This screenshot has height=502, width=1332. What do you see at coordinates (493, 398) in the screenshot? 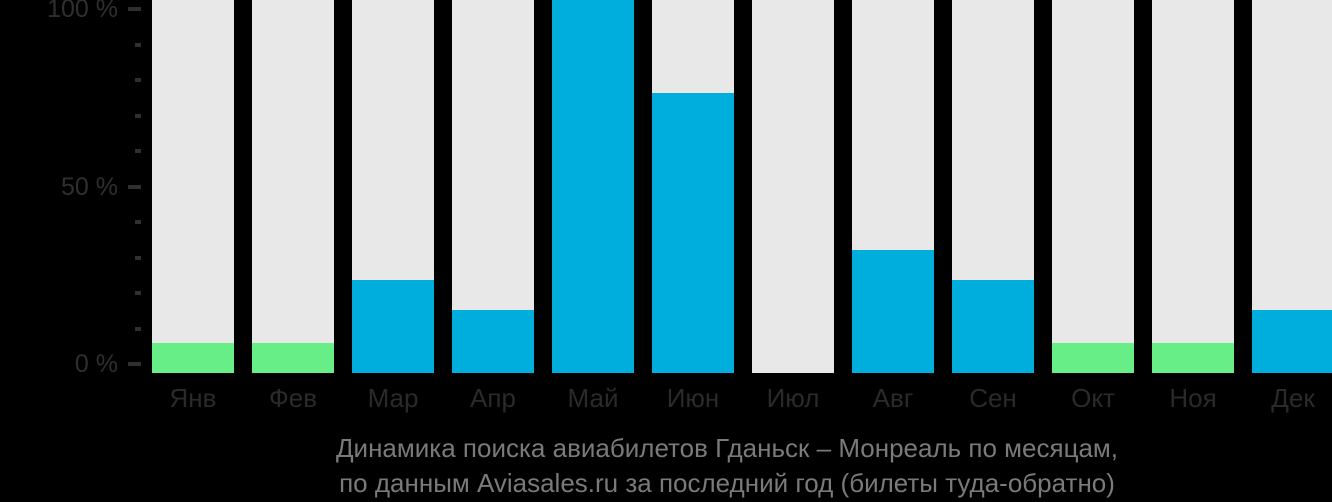
I see `x-axis-label-4: Апр` at bounding box center [493, 398].